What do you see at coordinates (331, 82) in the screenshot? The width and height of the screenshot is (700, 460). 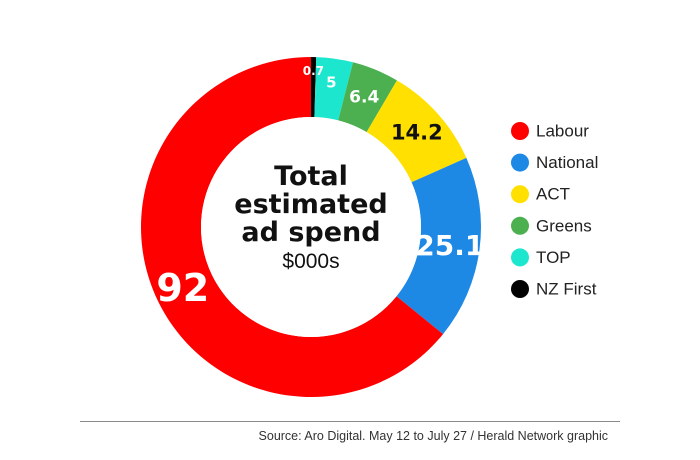 I see `slice-label-top: 5` at bounding box center [331, 82].